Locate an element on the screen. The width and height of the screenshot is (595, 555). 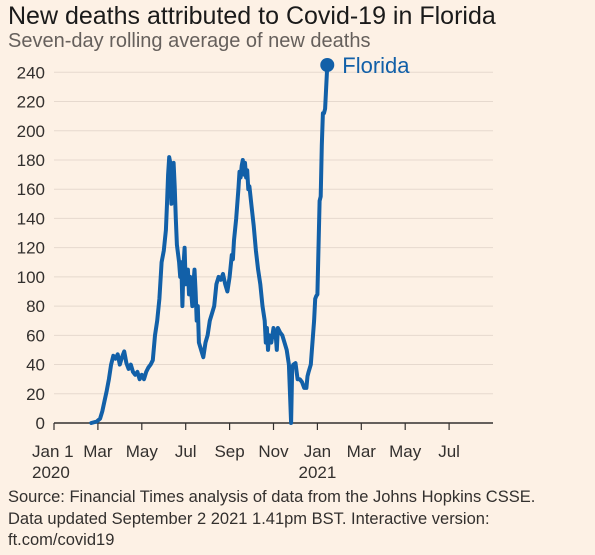
y-tick-label: 120 is located at coordinates (31, 248).